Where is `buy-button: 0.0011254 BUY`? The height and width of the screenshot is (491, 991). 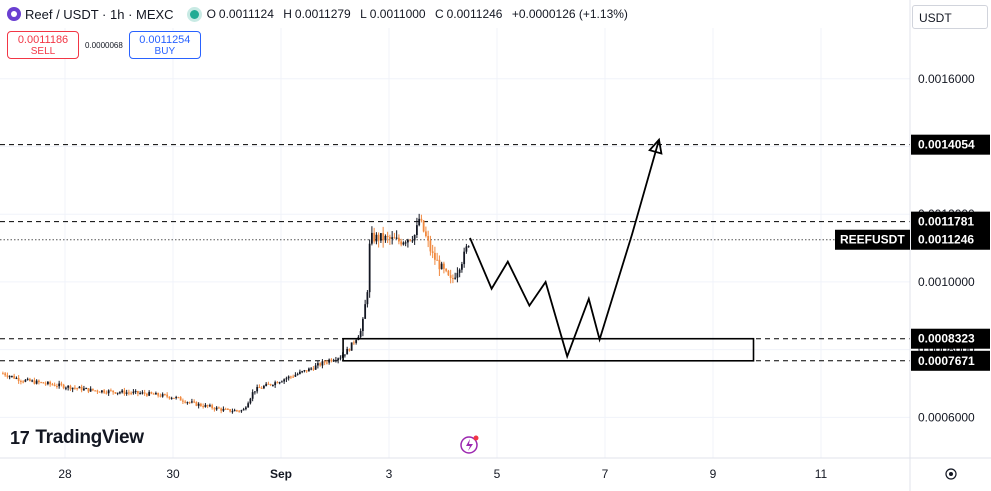
buy-button: 0.0011254 BUY is located at coordinates (164, 45).